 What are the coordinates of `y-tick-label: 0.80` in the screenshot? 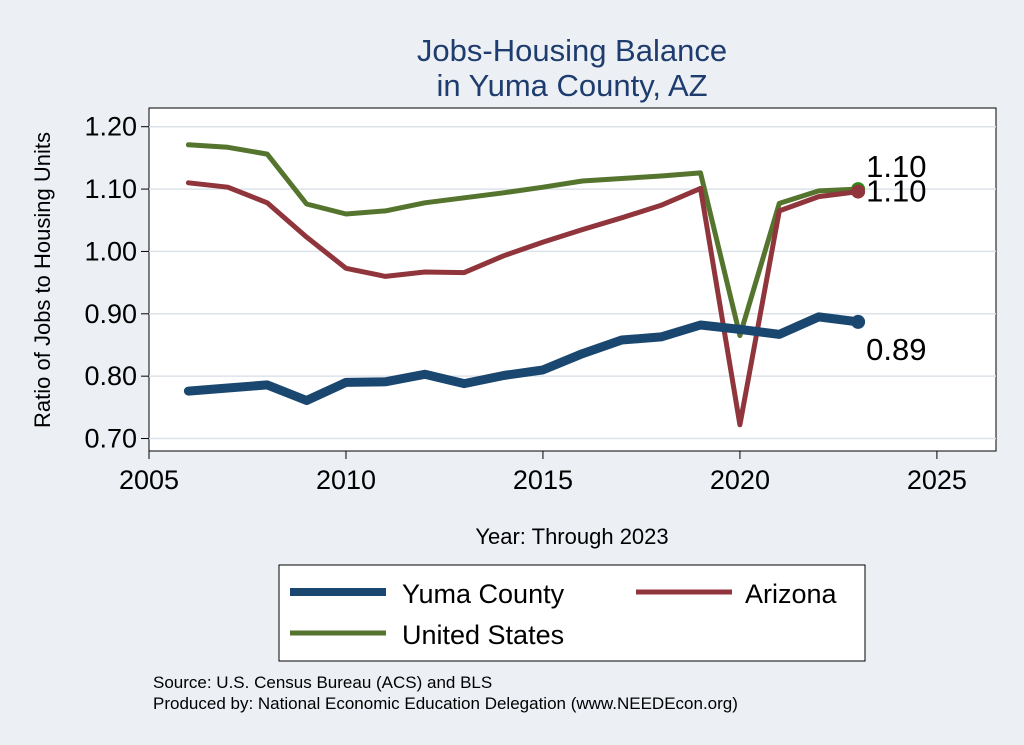 It's located at (110, 376).